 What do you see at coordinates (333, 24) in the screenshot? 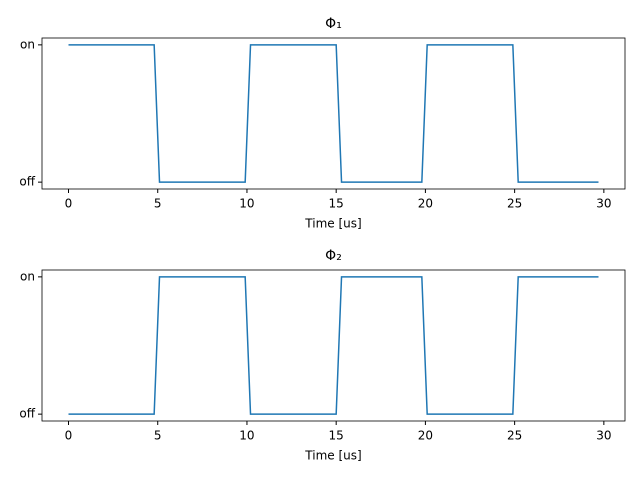
I see `chart-title: Φ₁` at bounding box center [333, 24].